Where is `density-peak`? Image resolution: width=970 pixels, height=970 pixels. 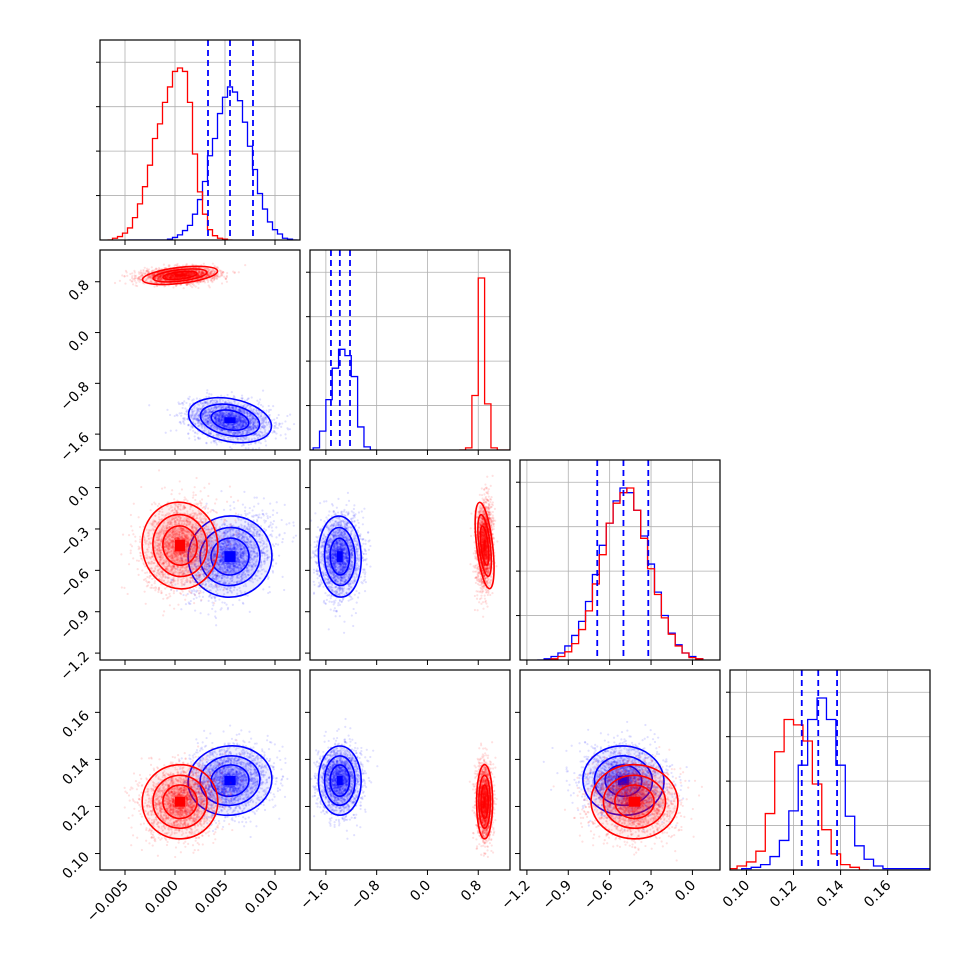 density-peak is located at coordinates (230, 420).